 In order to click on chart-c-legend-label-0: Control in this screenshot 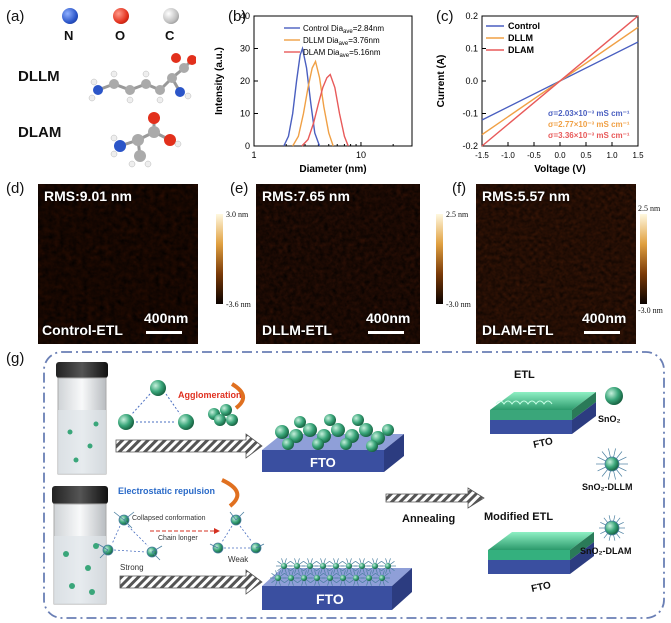, I will do `click(524, 26)`.